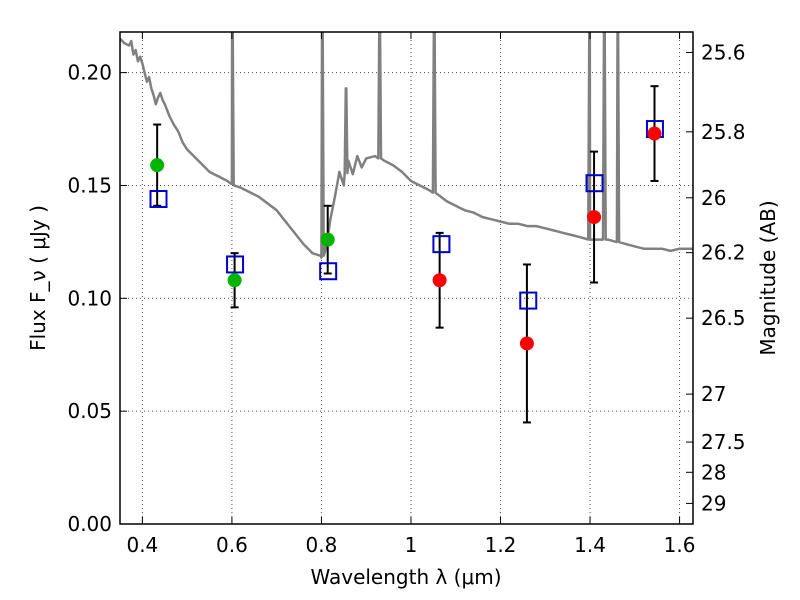 The width and height of the screenshot is (800, 600). What do you see at coordinates (723, 52) in the screenshot?
I see `mag-tick-label: 25.6` at bounding box center [723, 52].